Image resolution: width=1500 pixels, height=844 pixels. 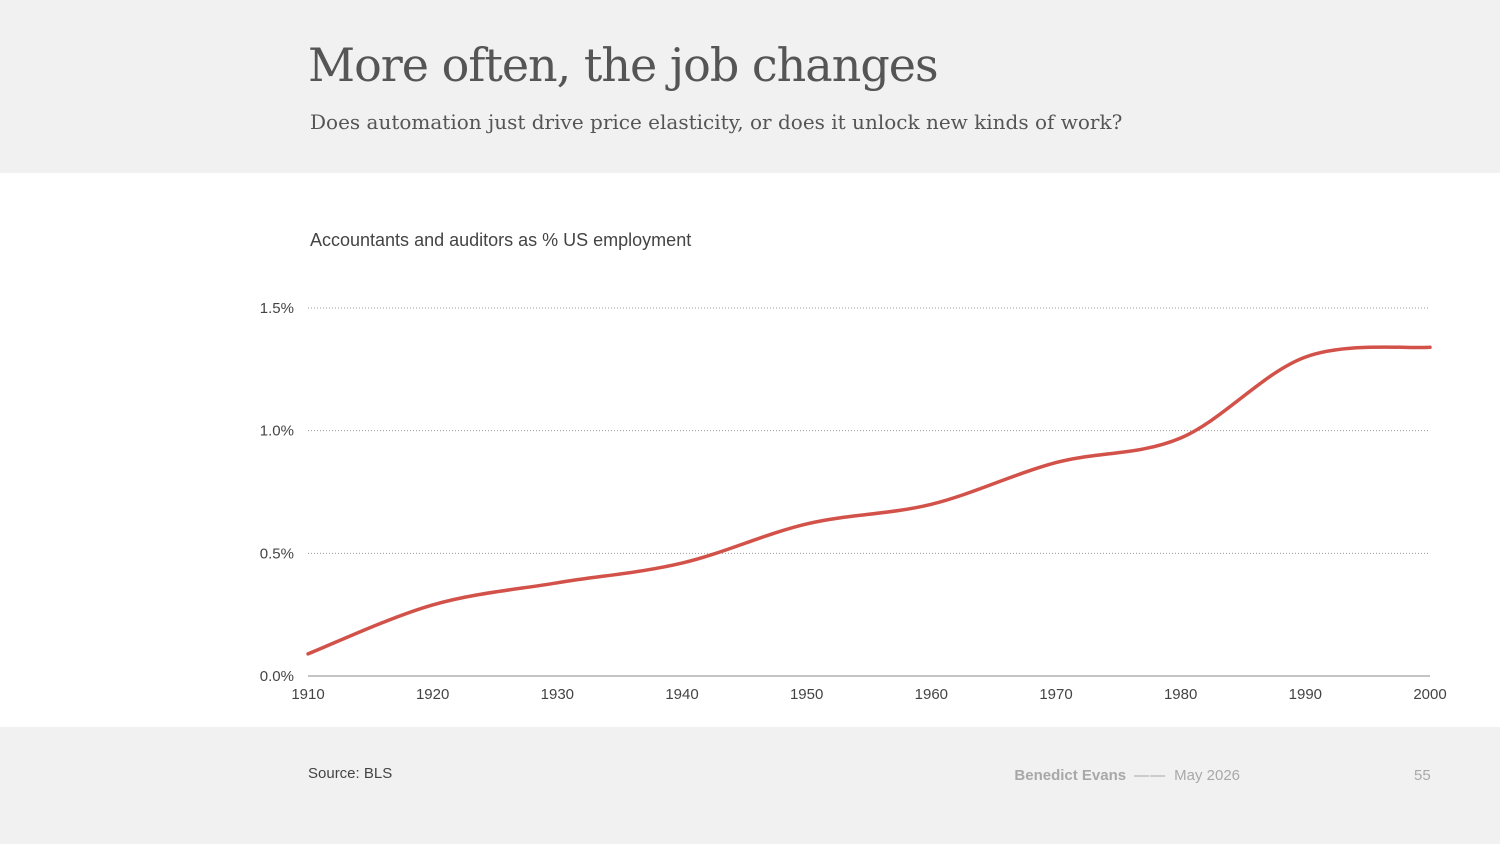 I want to click on x-tick-label: 2000, so click(x=1429, y=694).